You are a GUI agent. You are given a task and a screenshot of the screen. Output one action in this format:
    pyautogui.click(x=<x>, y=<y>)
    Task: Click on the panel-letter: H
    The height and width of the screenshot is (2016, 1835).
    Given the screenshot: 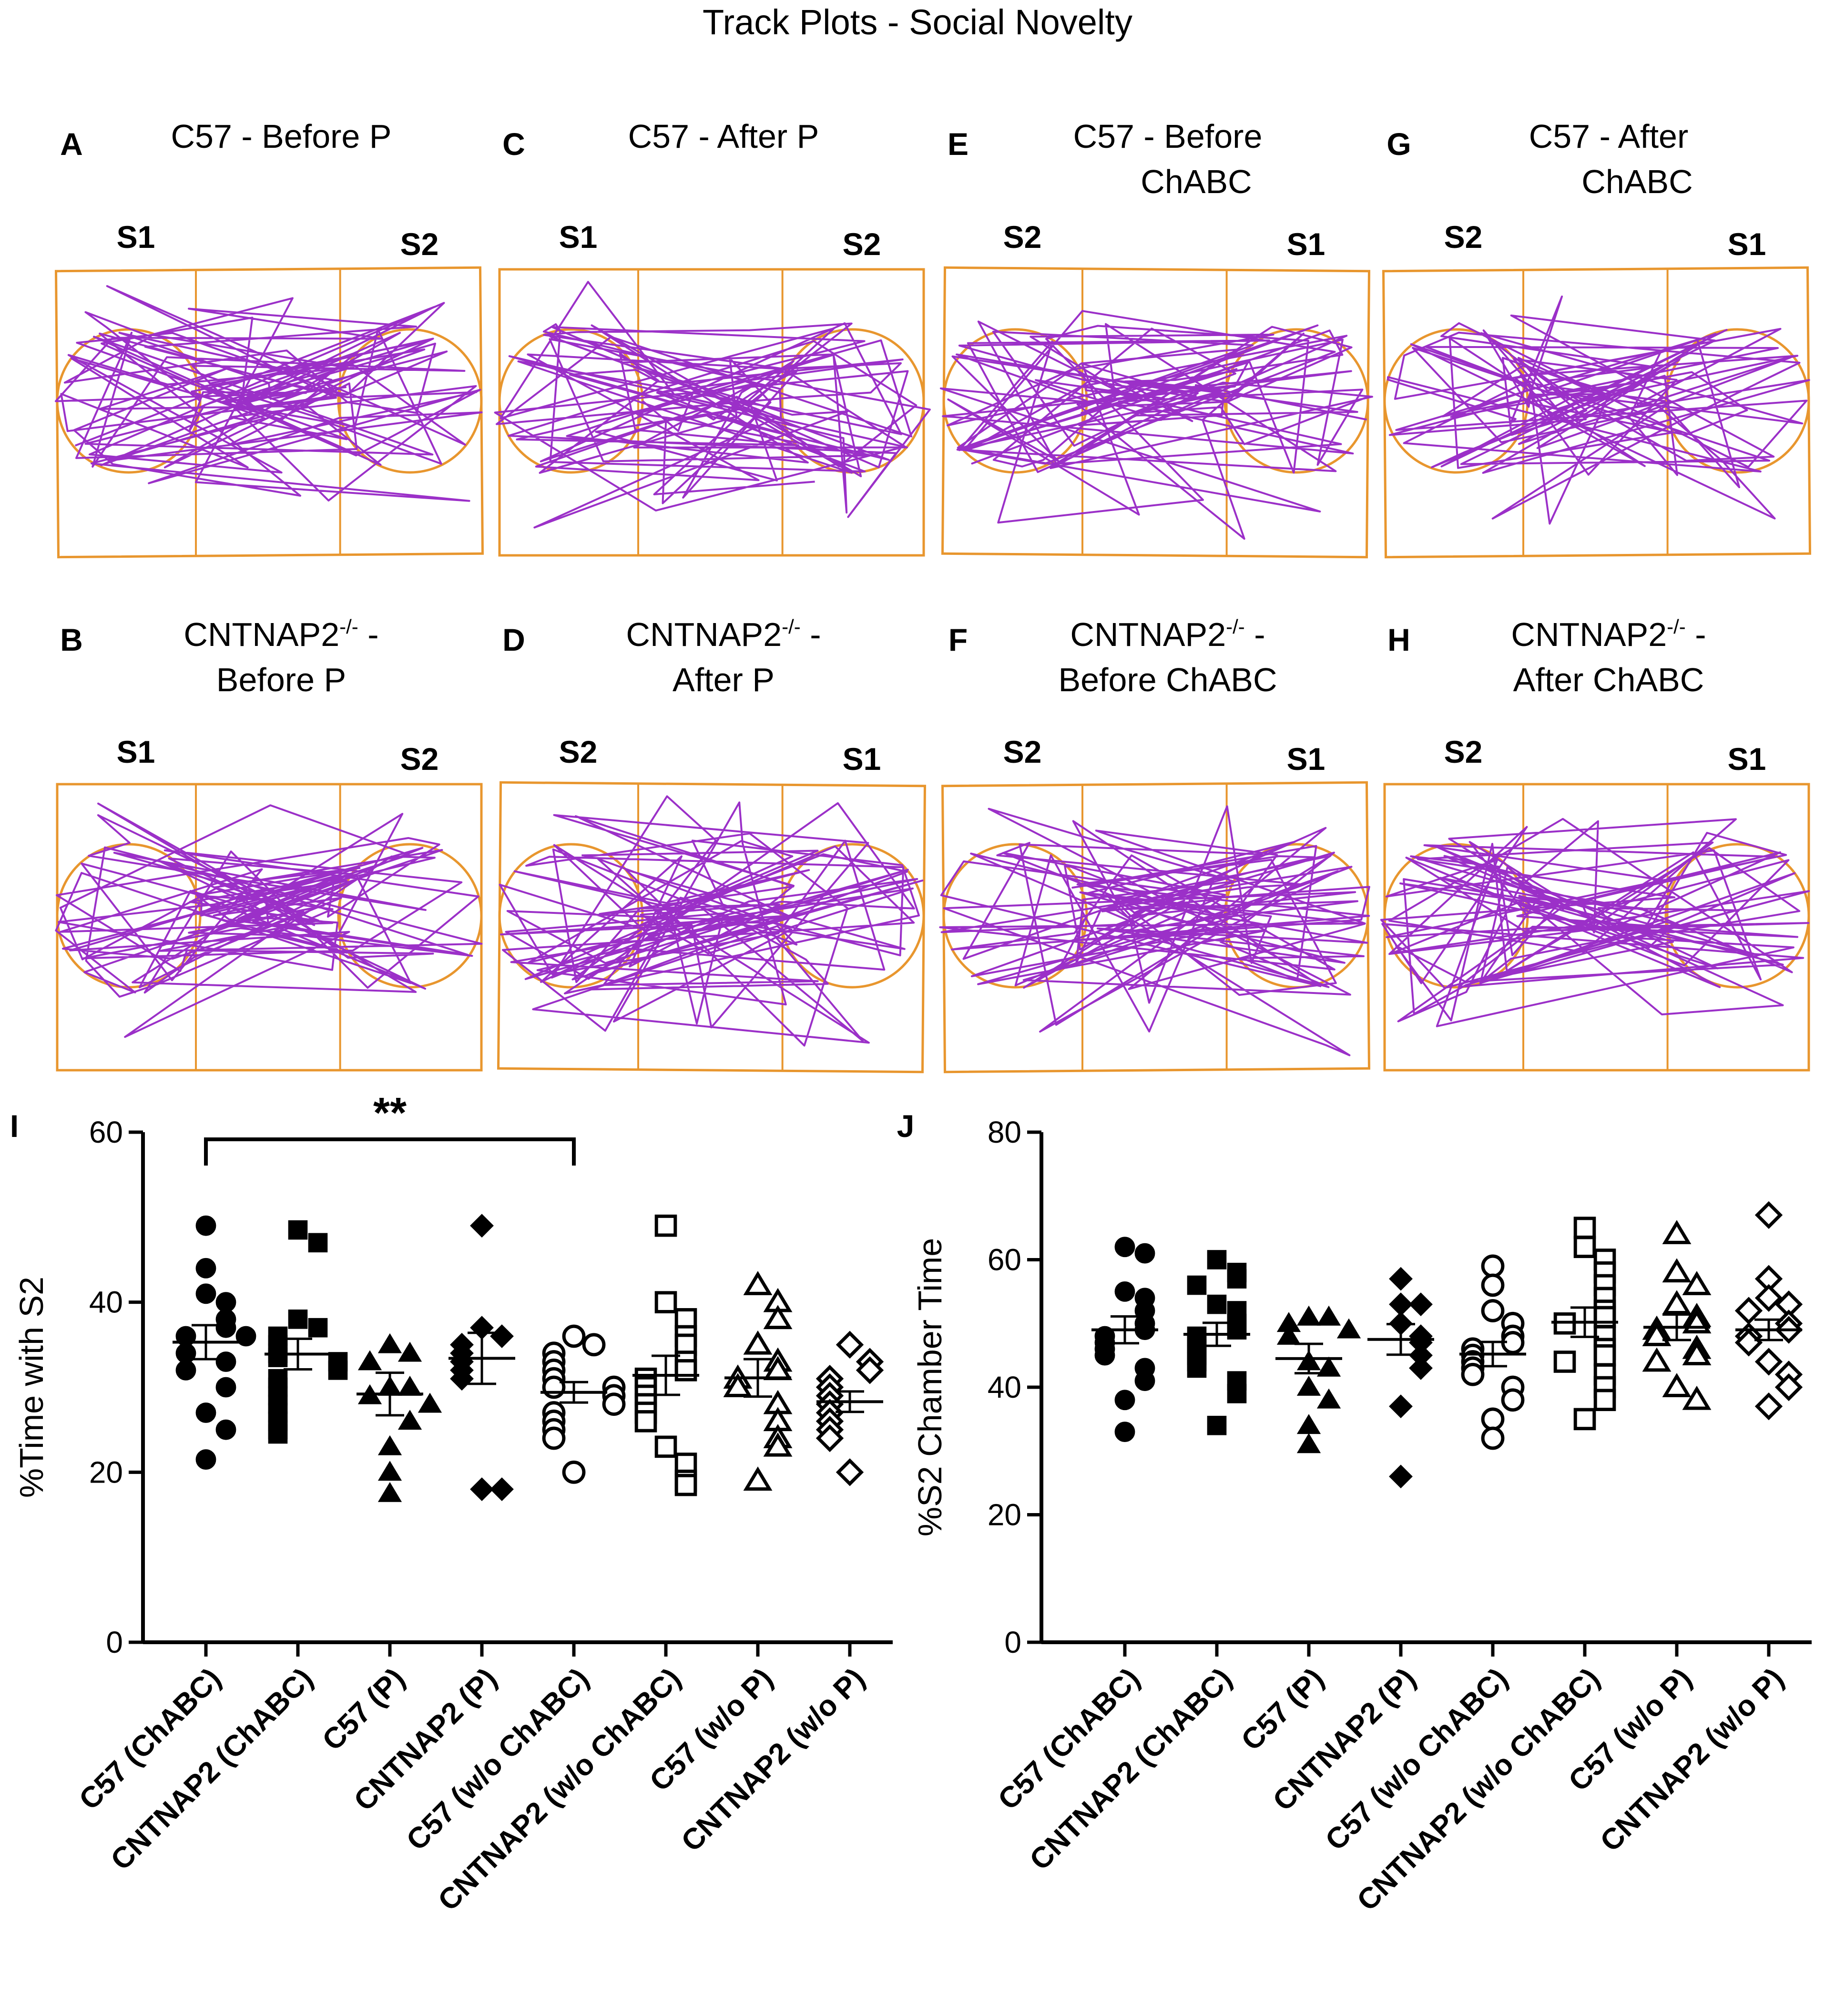 What is the action you would take?
    pyautogui.click(x=1399, y=639)
    